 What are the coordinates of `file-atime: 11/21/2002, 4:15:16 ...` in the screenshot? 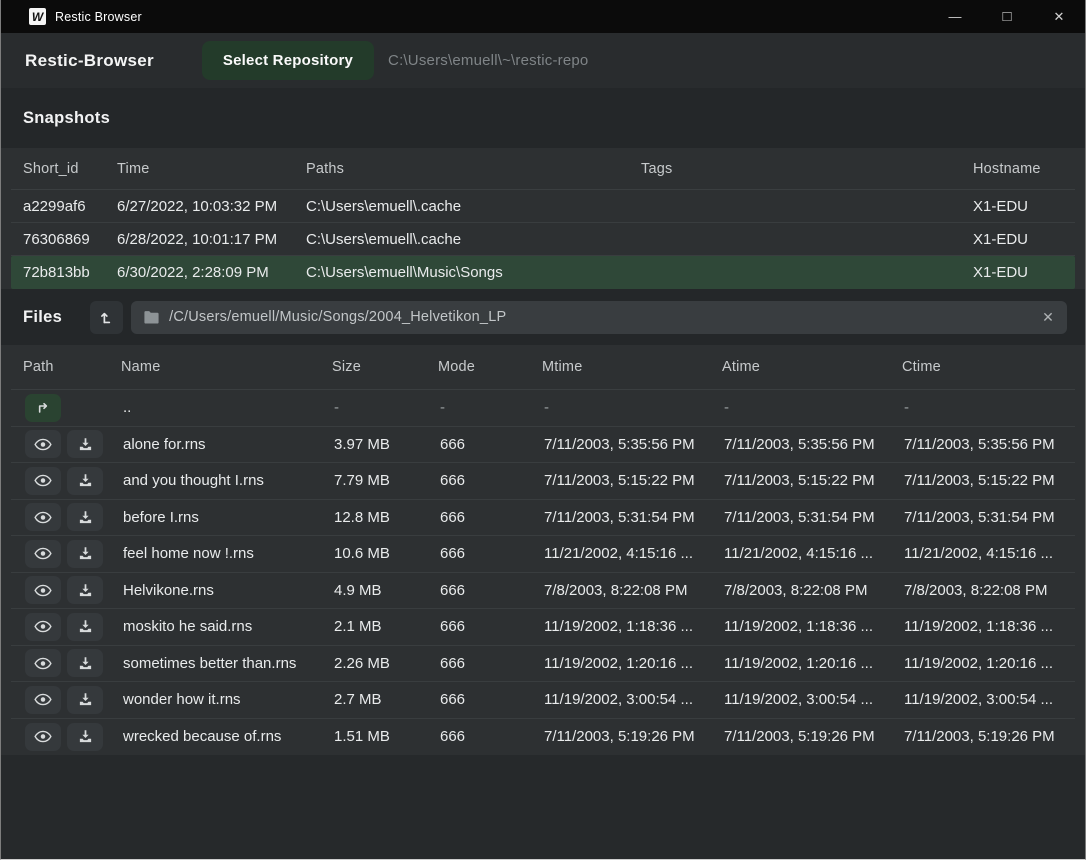 It's located at (799, 554).